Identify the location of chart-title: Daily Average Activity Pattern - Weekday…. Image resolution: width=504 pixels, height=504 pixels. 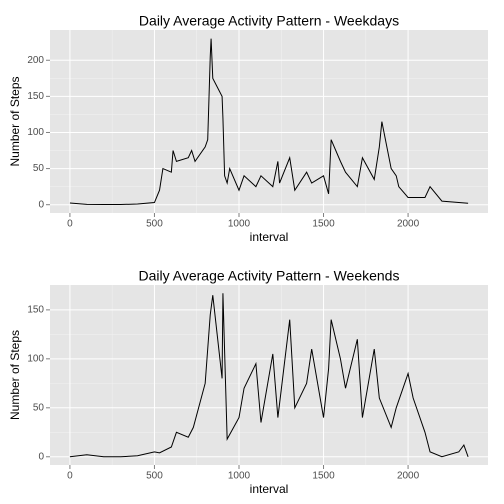
(269, 21).